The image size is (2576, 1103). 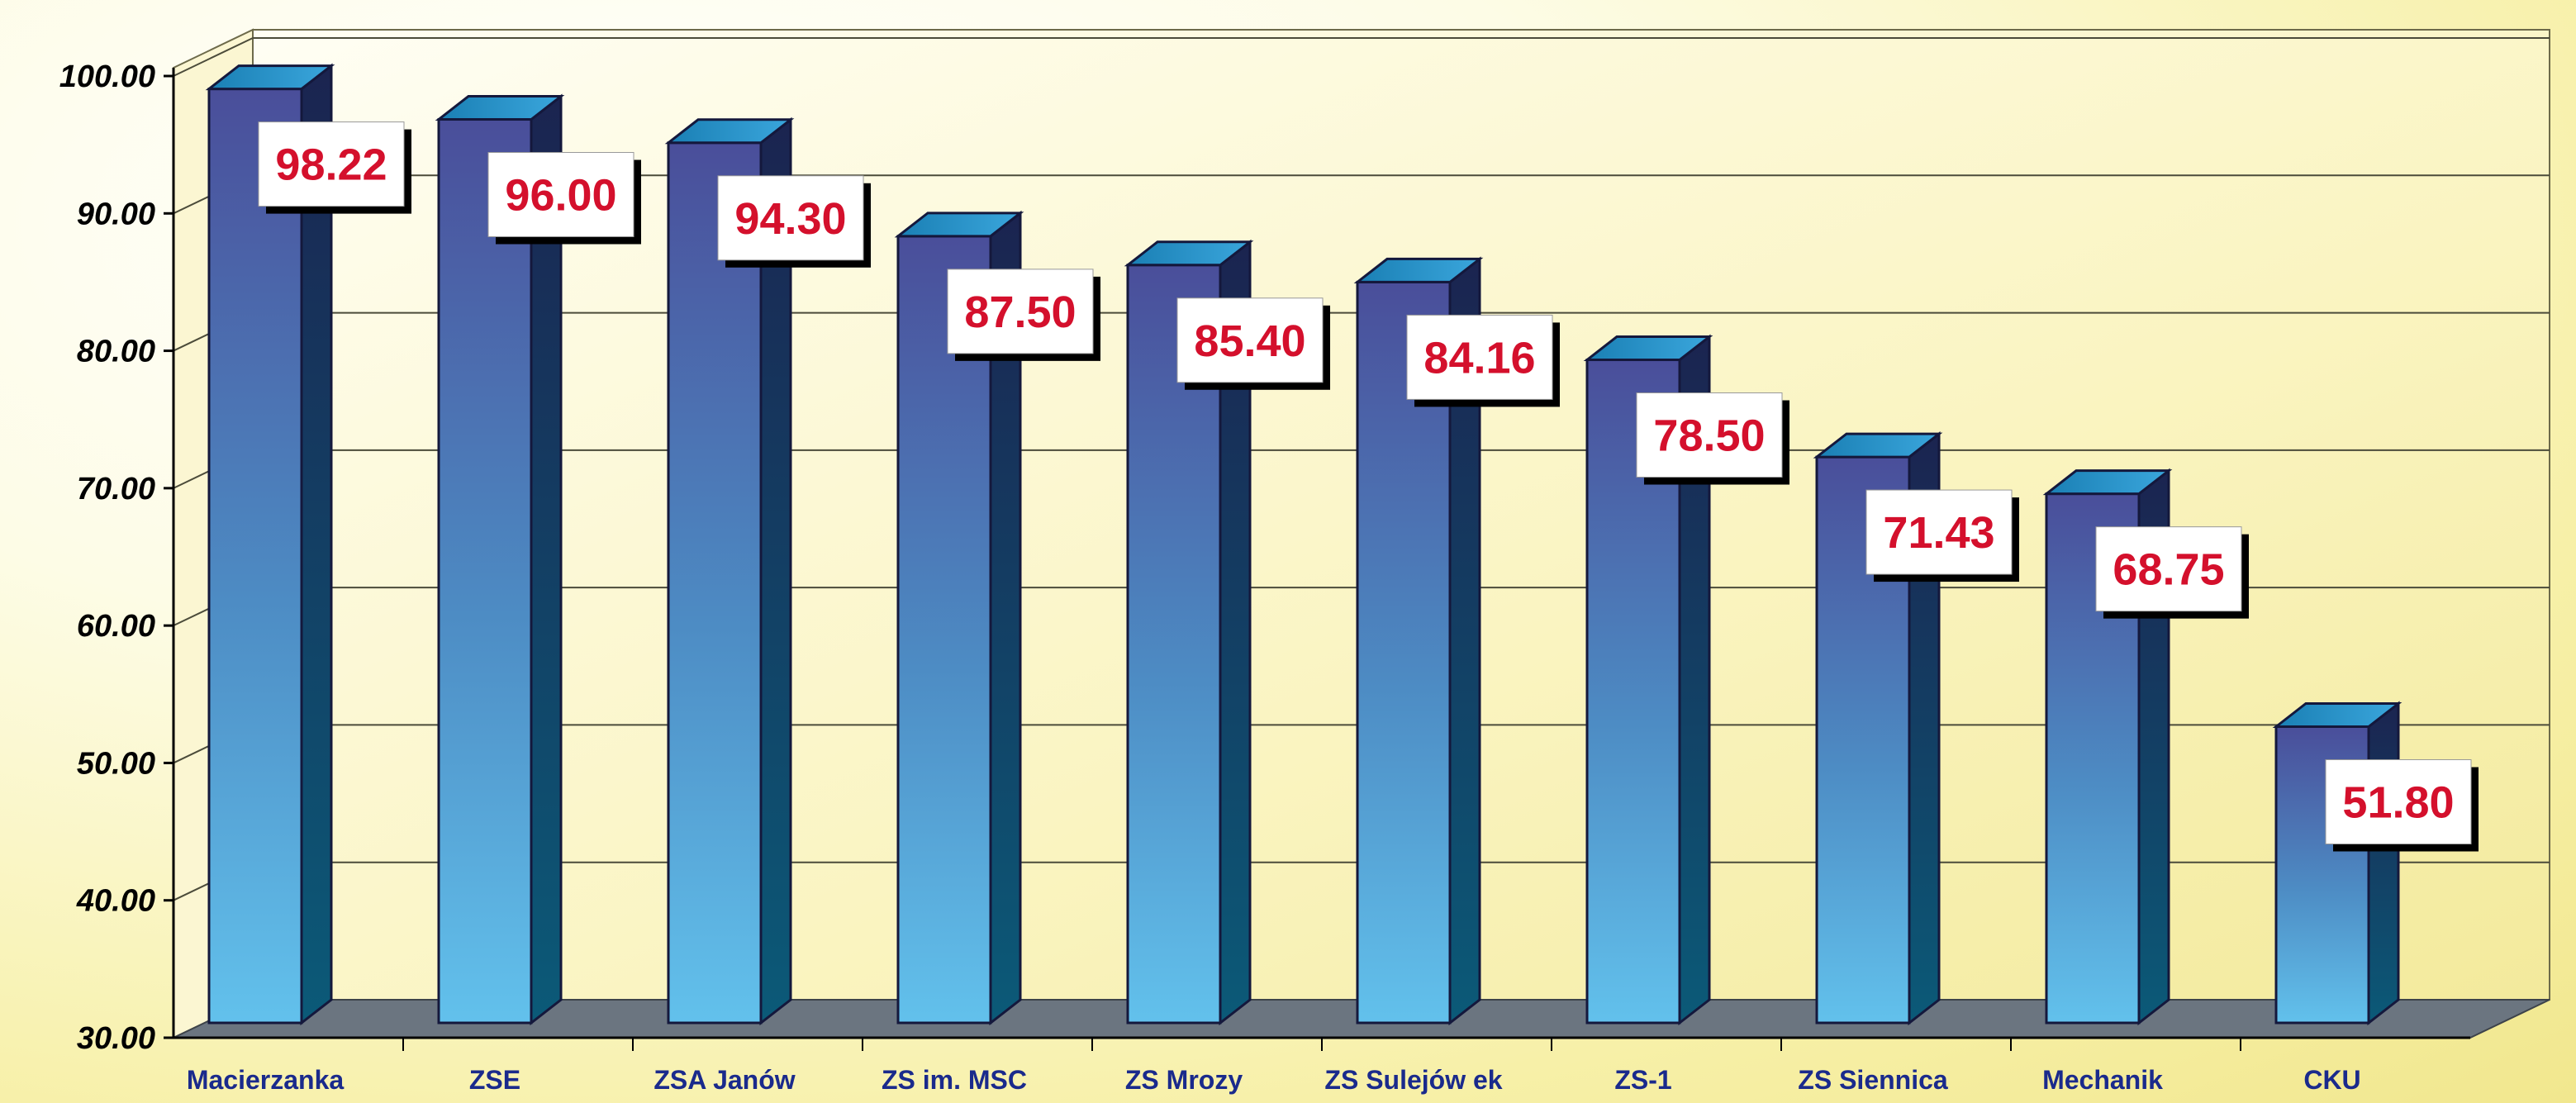 I want to click on data-label-text: 51.80, so click(x=2398, y=802).